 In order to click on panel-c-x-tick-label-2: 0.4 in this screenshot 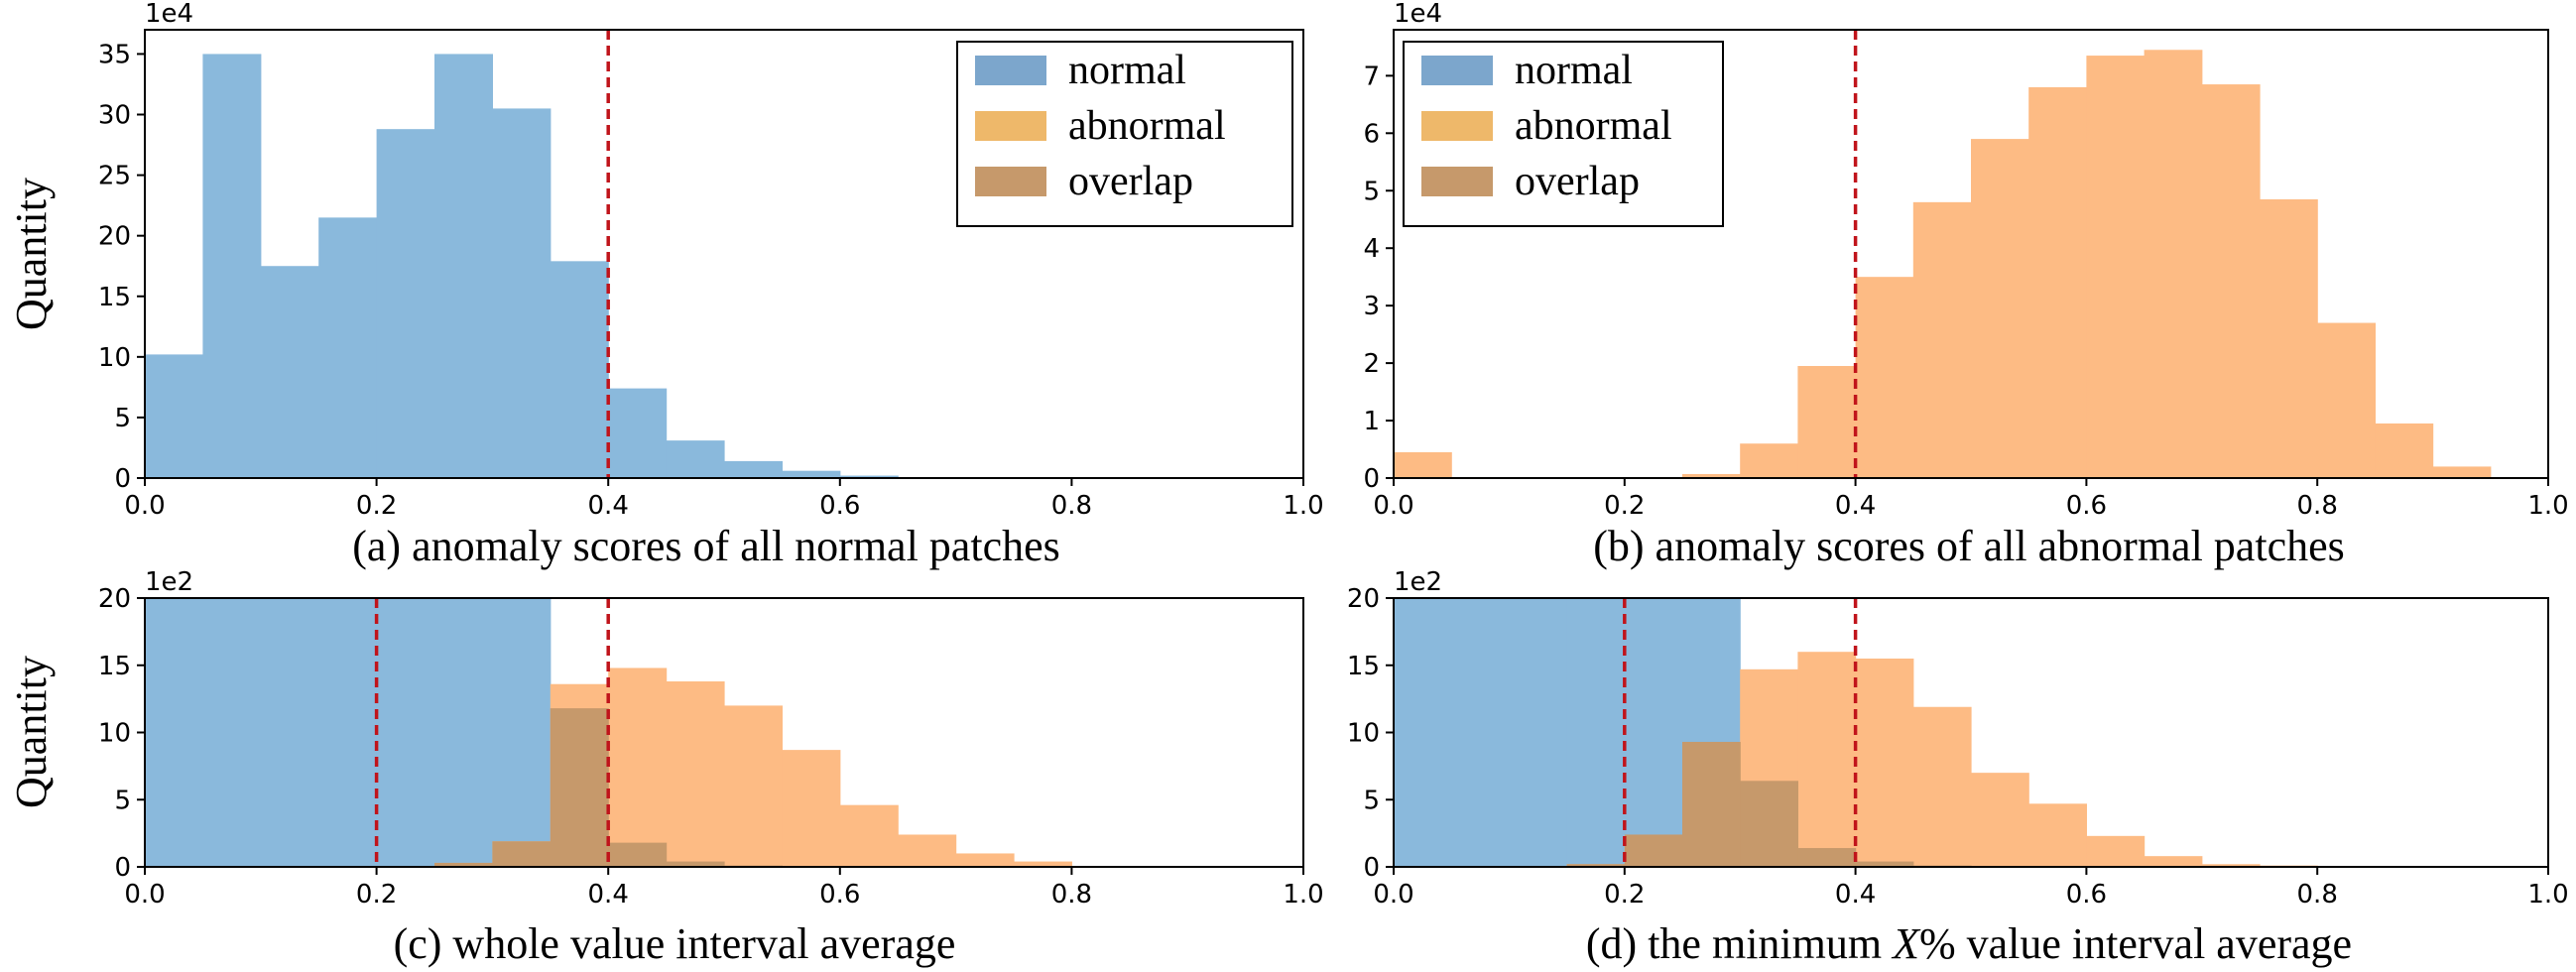, I will do `click(608, 895)`.